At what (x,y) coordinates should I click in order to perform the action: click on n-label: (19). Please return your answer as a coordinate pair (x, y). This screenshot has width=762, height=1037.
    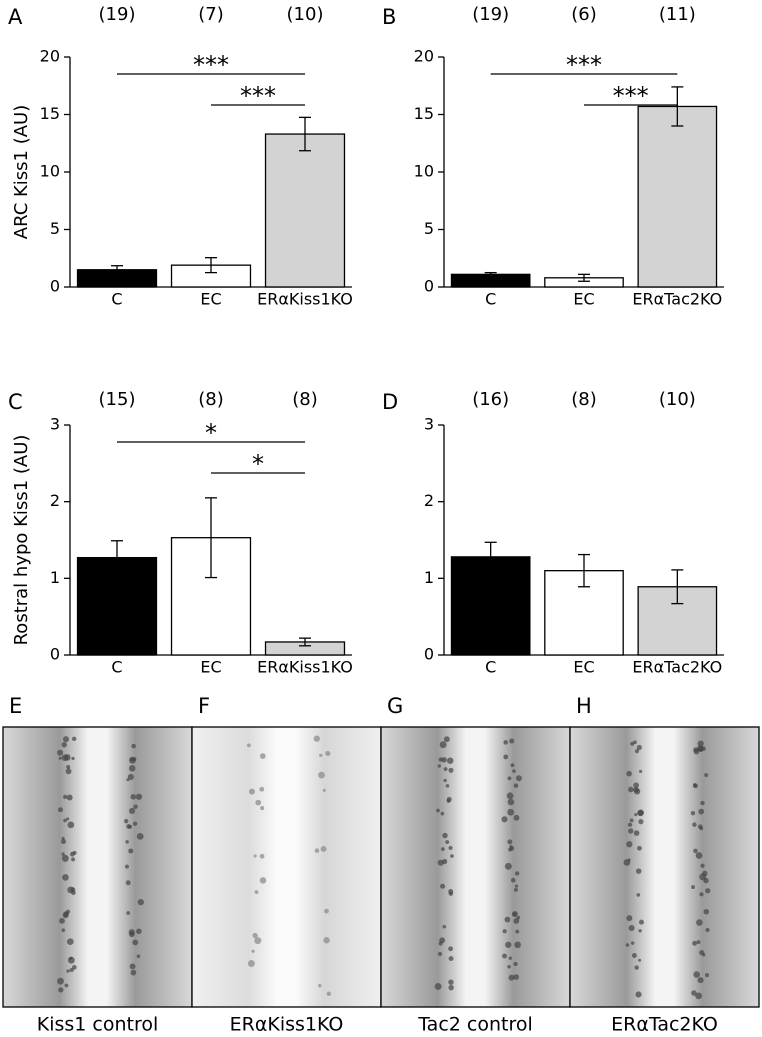
    Looking at the image, I should click on (490, 14).